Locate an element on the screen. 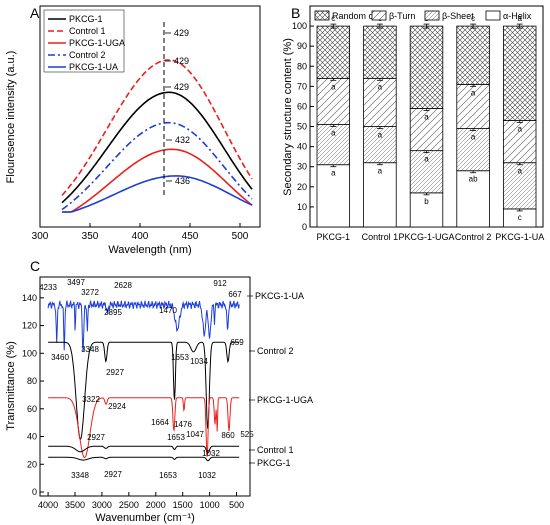  x-tick-label-a: 450 is located at coordinates (190, 236).